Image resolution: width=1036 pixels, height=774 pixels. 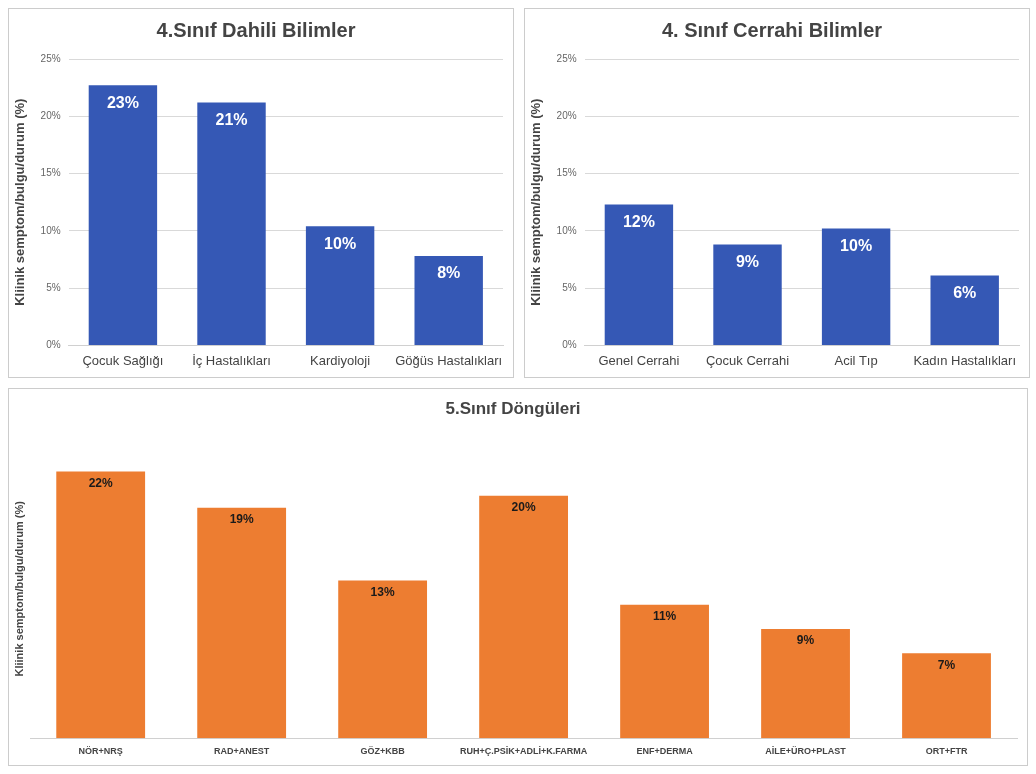 I want to click on x-tick-label: RAD+ANEST, so click(x=242, y=751).